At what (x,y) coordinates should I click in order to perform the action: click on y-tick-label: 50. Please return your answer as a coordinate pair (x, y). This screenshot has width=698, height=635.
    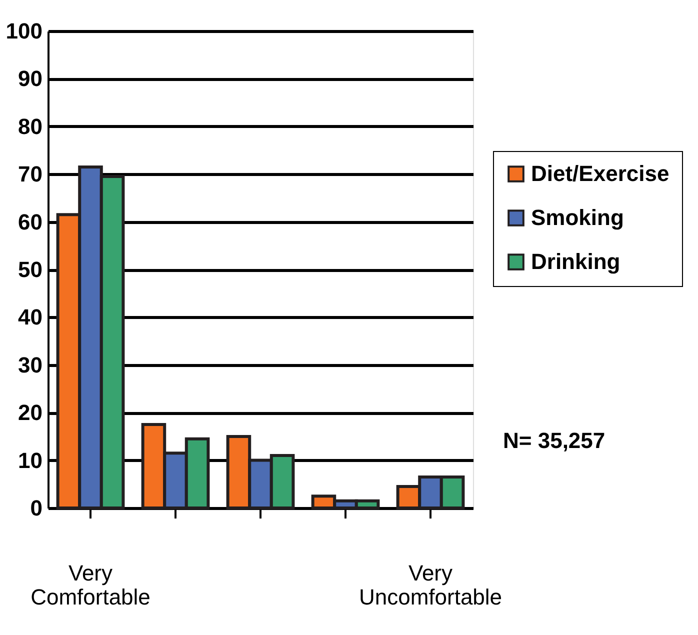
    Looking at the image, I should click on (30, 269).